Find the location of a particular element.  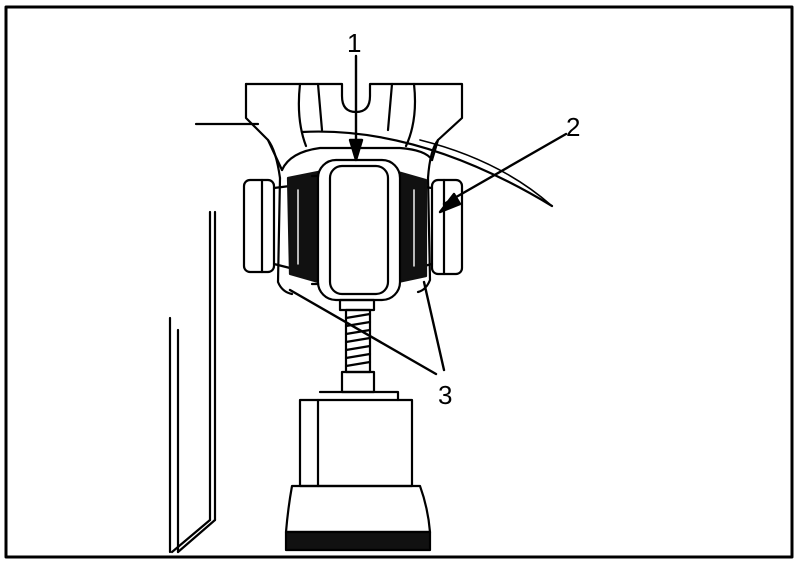

press-base is located at coordinates (358, 471).